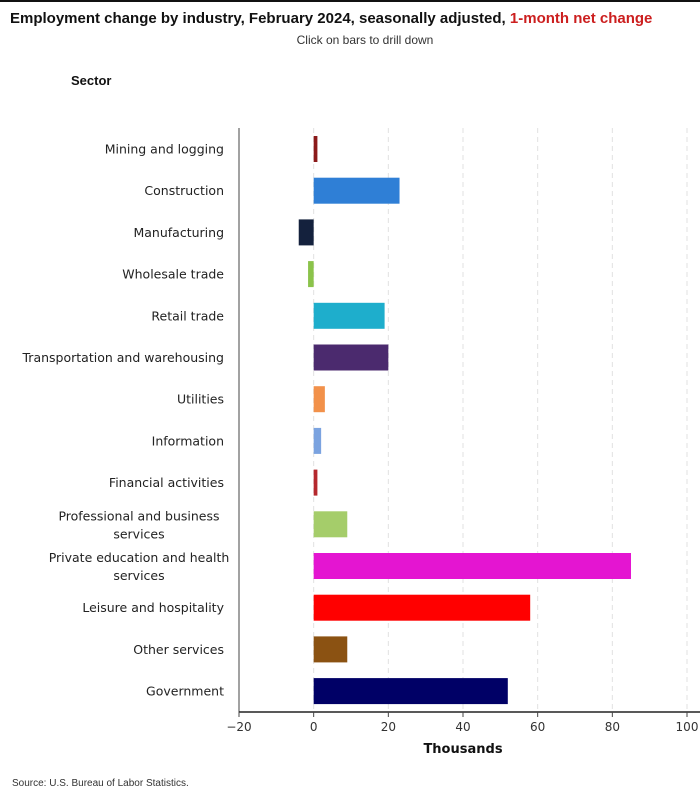 This screenshot has width=700, height=790. I want to click on category-label-8: Information, so click(188, 440).